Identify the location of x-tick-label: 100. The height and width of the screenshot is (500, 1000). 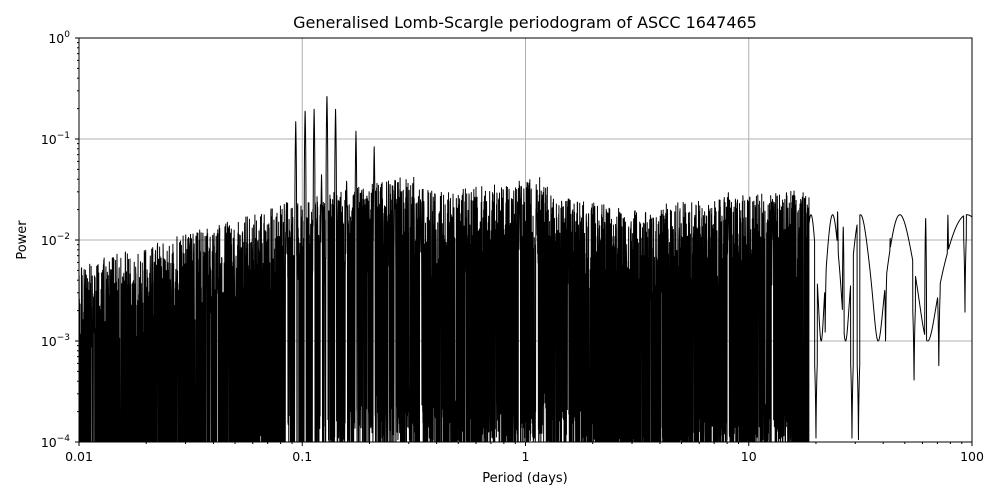
(972, 456).